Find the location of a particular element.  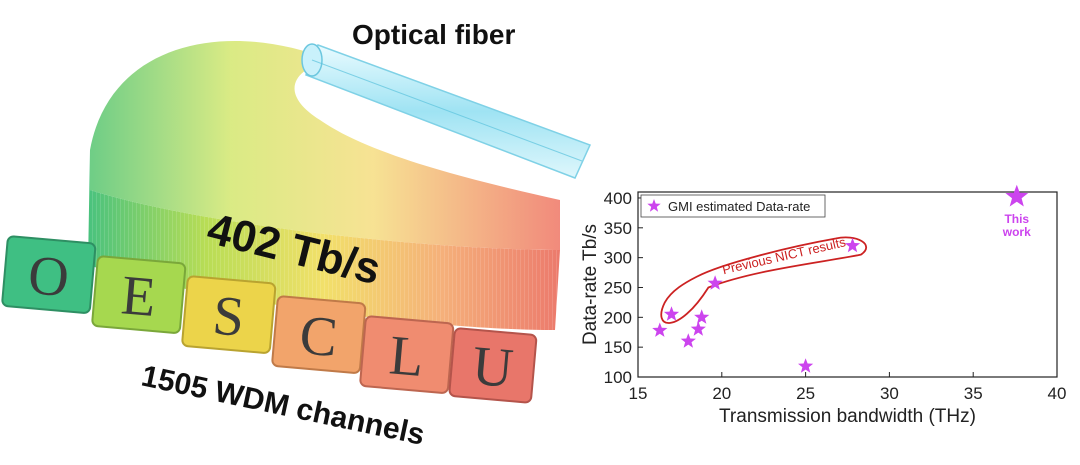

x-tick-label: 30 is located at coordinates (889, 393).